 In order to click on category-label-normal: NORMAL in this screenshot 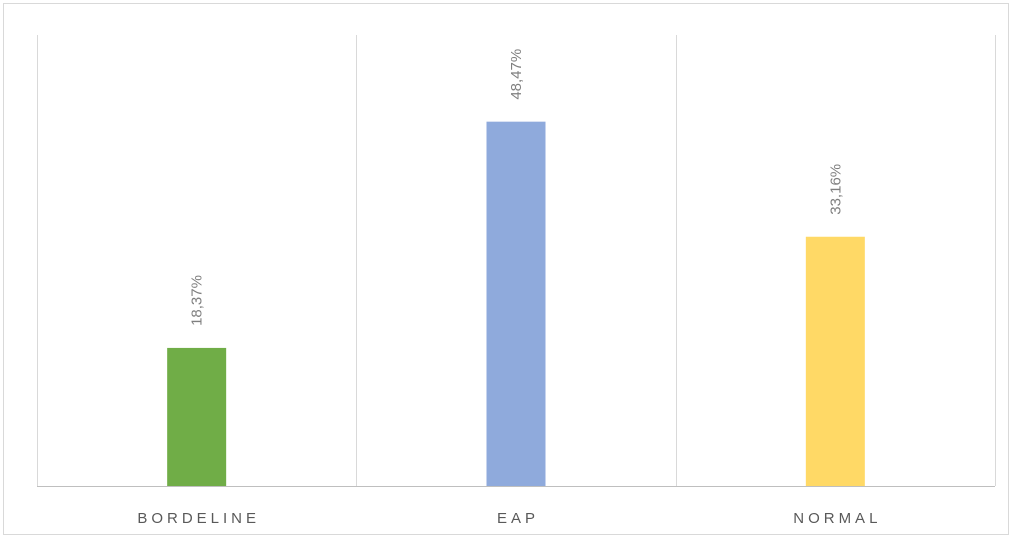, I will do `click(837, 518)`.